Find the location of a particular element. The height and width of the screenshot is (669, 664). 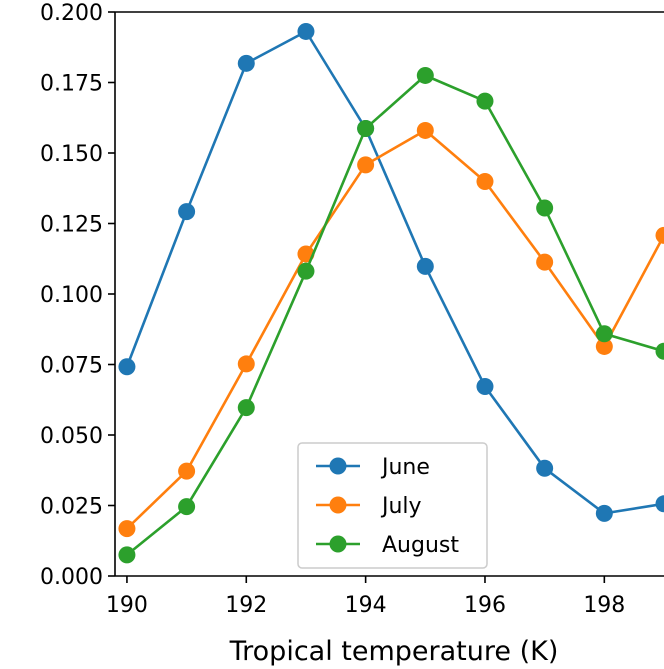

y-tick-label: 0.050 is located at coordinates (71, 436).